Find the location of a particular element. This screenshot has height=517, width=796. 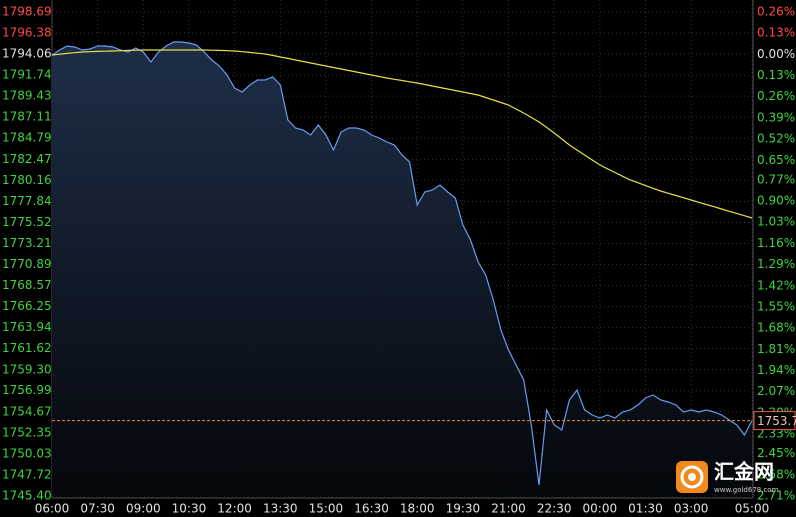

current-price-label: 1753.7 is located at coordinates (776, 421).